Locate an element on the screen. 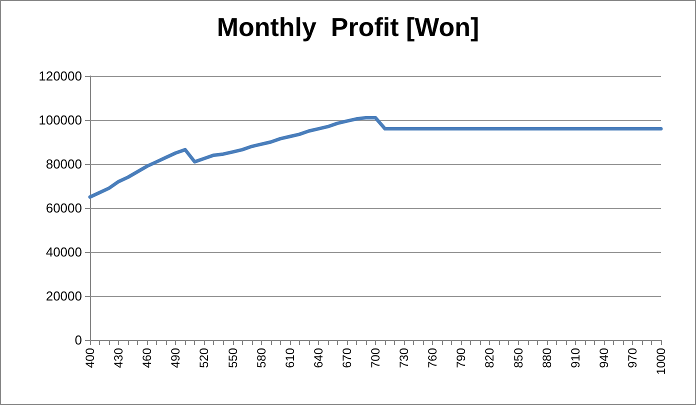  x-tick-label: 820 is located at coordinates (489, 358).